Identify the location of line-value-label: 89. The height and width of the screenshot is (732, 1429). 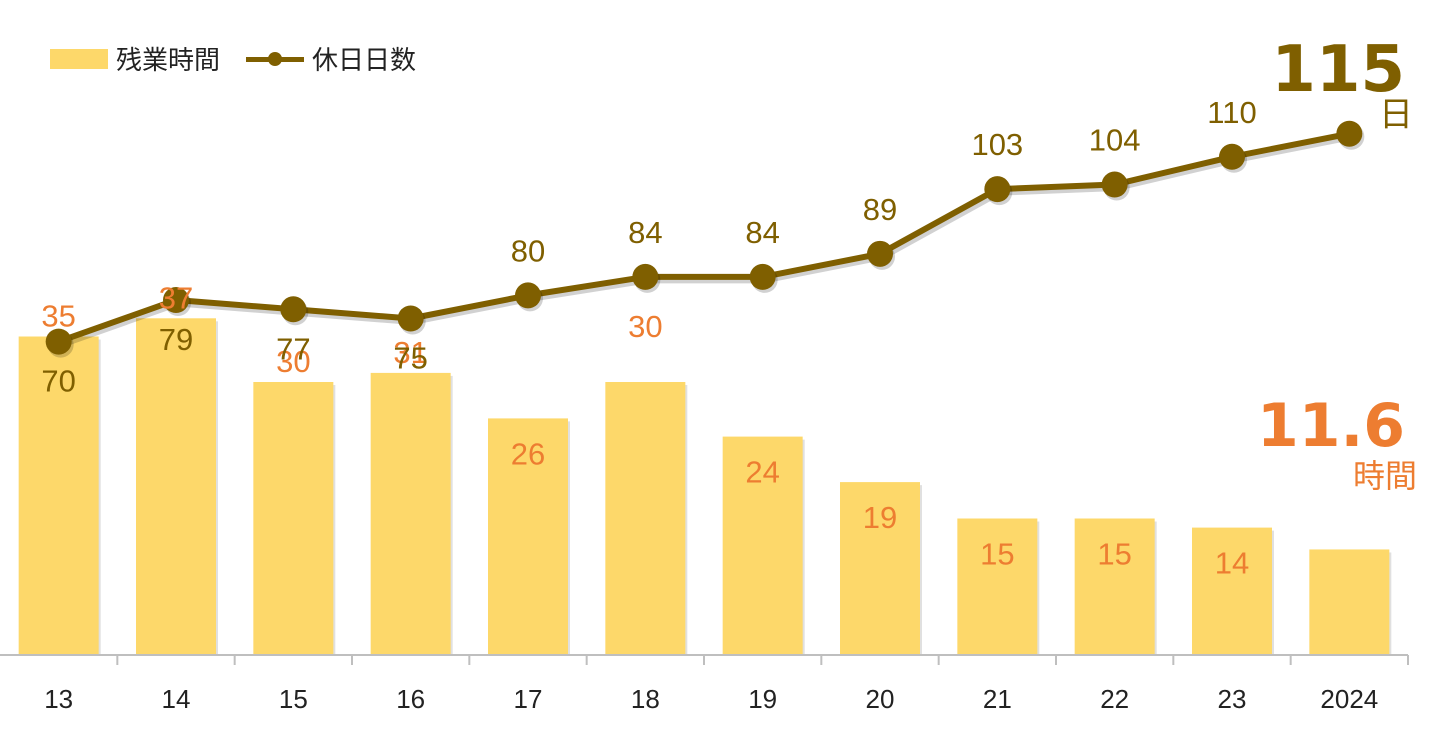
(880, 209).